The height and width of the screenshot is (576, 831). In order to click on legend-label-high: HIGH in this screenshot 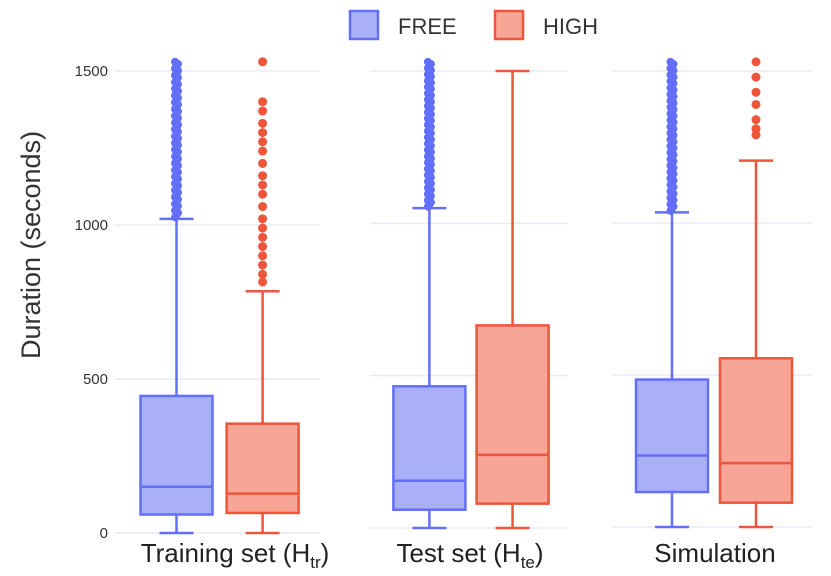, I will do `click(570, 26)`.